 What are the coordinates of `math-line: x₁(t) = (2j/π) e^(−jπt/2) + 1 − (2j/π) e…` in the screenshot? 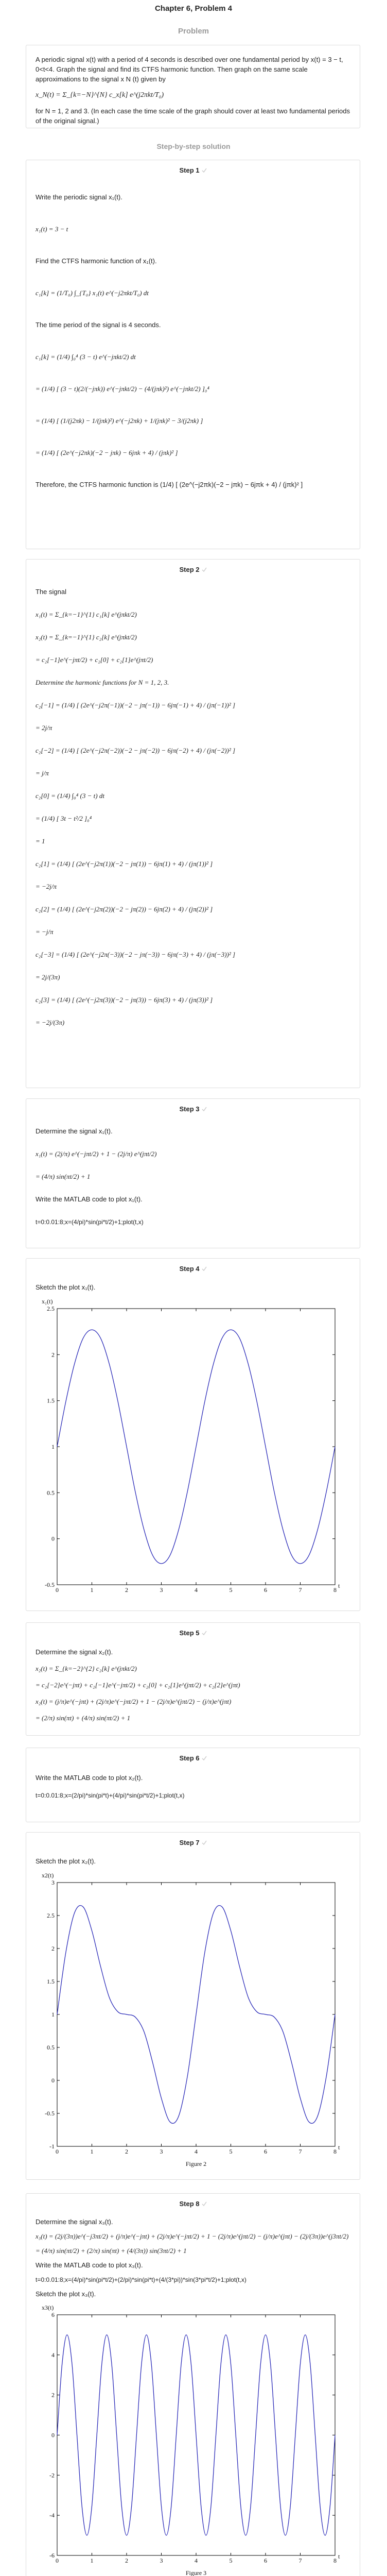 It's located at (96, 1154).